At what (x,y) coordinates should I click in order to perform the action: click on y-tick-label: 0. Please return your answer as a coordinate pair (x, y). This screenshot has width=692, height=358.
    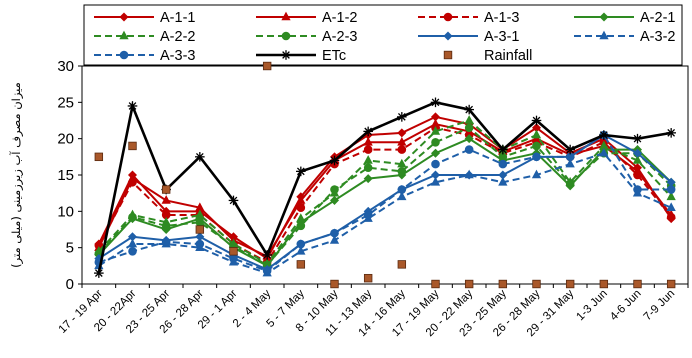
    Looking at the image, I should click on (70, 284).